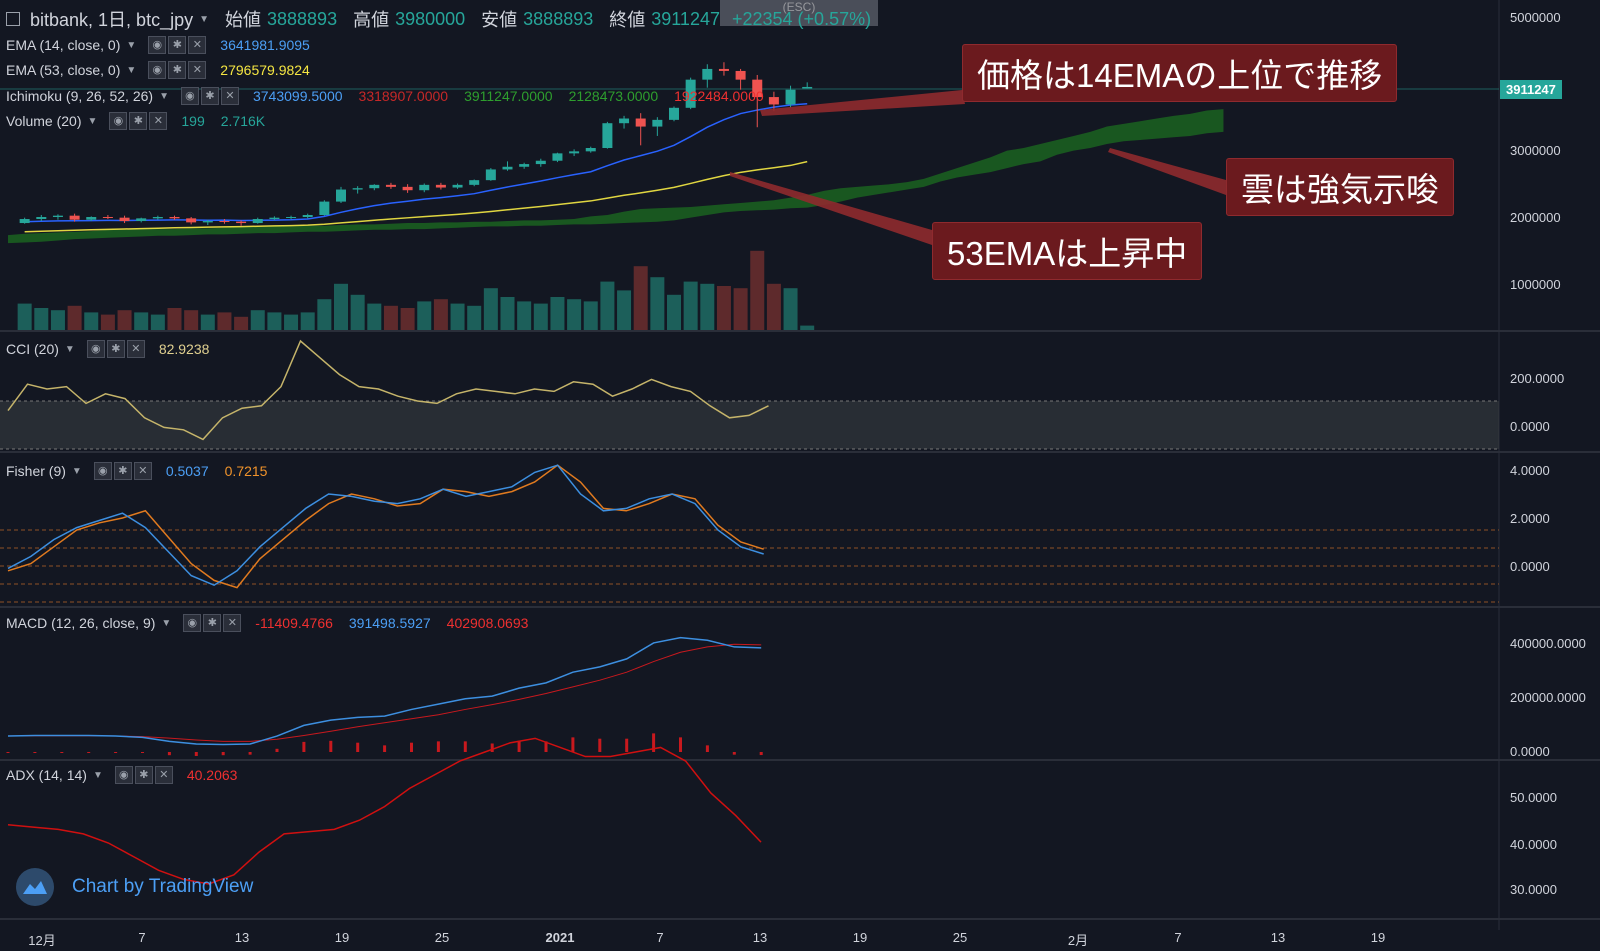 This screenshot has width=1600, height=951. Describe the element at coordinates (685, 18) in the screenshot. I see `close-value: 3911247` at that location.